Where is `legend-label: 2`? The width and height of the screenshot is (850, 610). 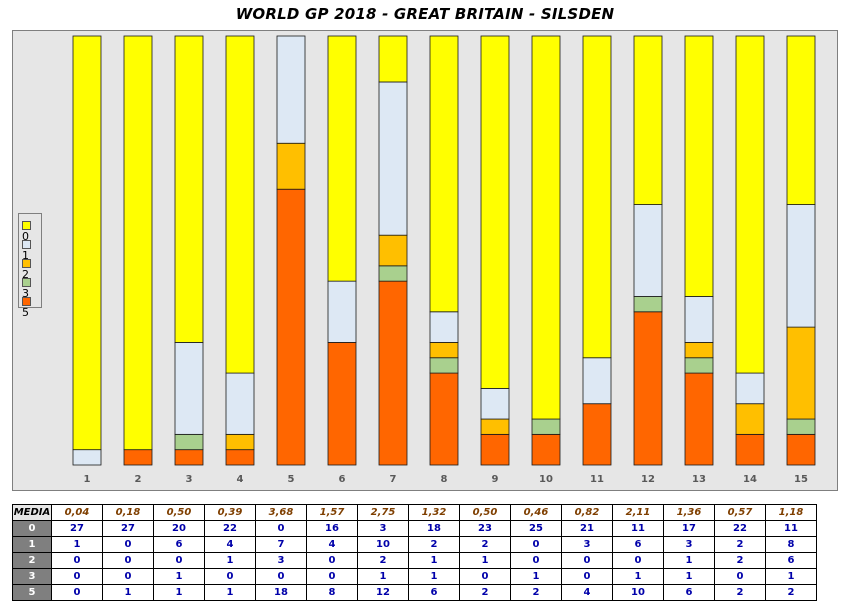
legend-label: 2 is located at coordinates (25, 274).